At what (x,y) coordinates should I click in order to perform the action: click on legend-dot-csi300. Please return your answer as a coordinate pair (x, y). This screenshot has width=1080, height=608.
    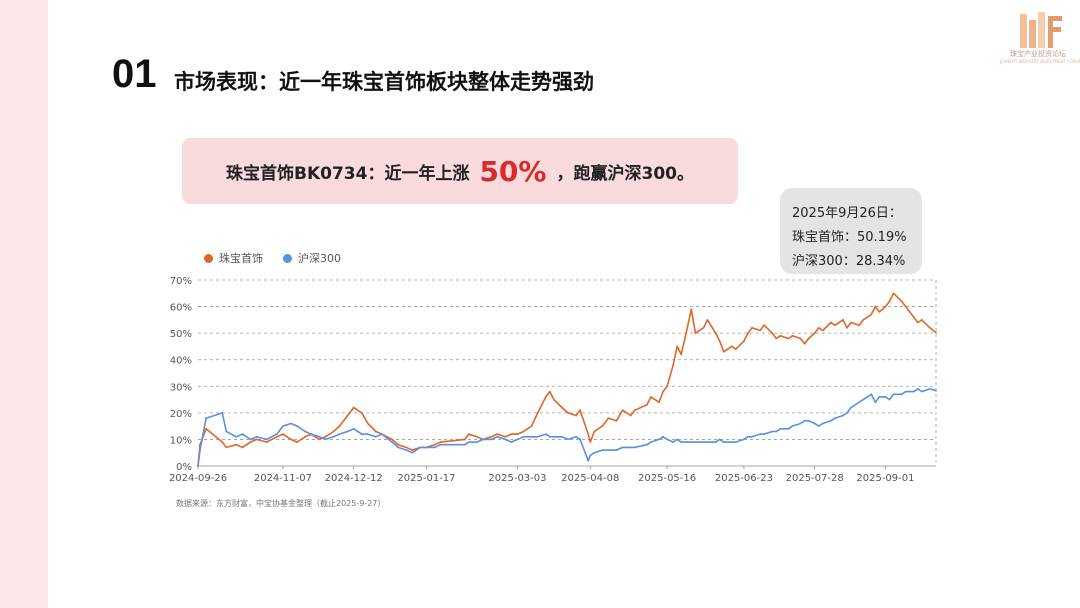
    Looking at the image, I should click on (287, 258).